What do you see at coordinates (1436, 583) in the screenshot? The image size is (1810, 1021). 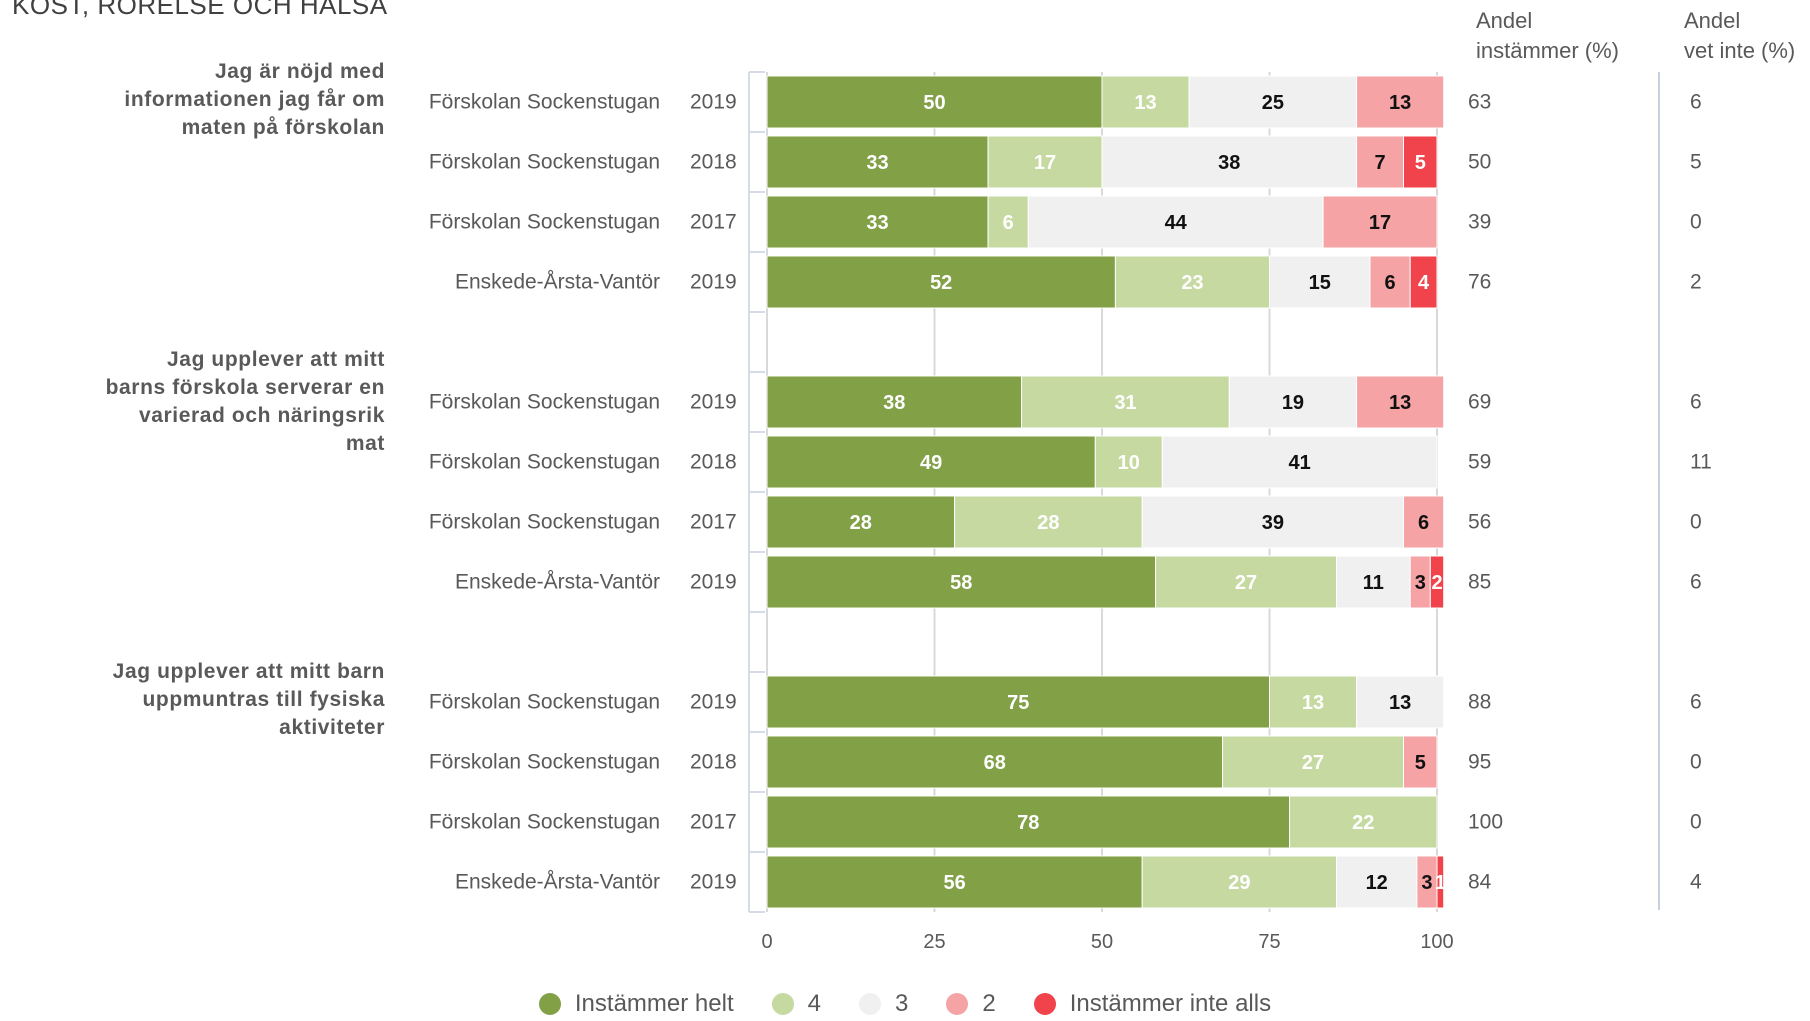 I see `data-label: 2` at bounding box center [1436, 583].